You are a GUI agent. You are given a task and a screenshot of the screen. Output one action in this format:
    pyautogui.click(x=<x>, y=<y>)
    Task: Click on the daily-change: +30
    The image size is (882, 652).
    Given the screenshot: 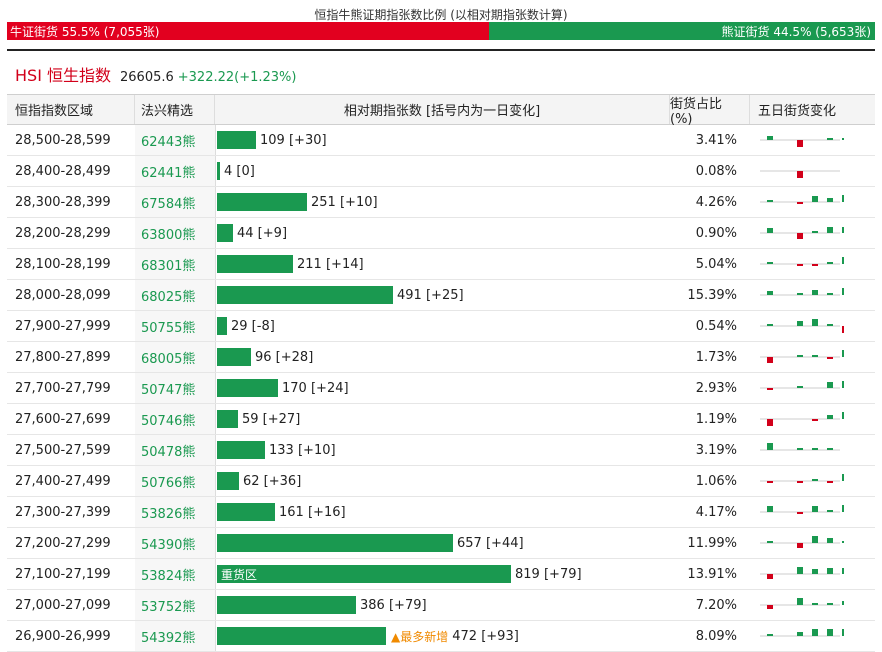 What is the action you would take?
    pyautogui.click(x=308, y=140)
    